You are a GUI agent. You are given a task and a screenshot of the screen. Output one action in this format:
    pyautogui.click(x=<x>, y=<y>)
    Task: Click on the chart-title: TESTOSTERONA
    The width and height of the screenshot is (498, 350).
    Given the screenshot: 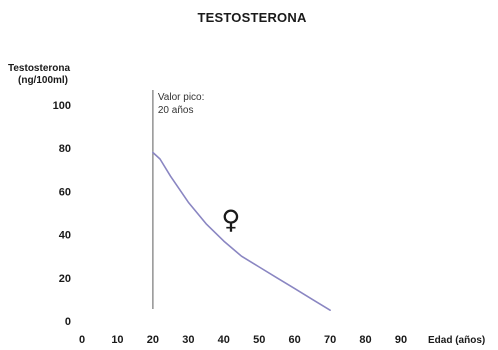 What is the action you would take?
    pyautogui.click(x=251, y=17)
    